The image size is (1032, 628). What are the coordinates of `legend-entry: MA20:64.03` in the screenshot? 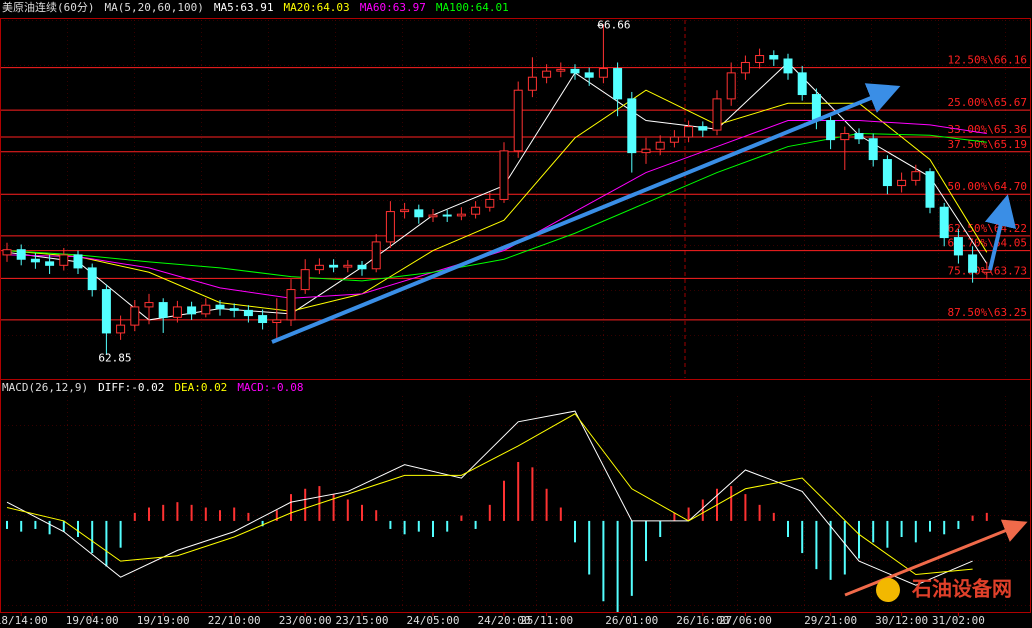 It's located at (316, 7).